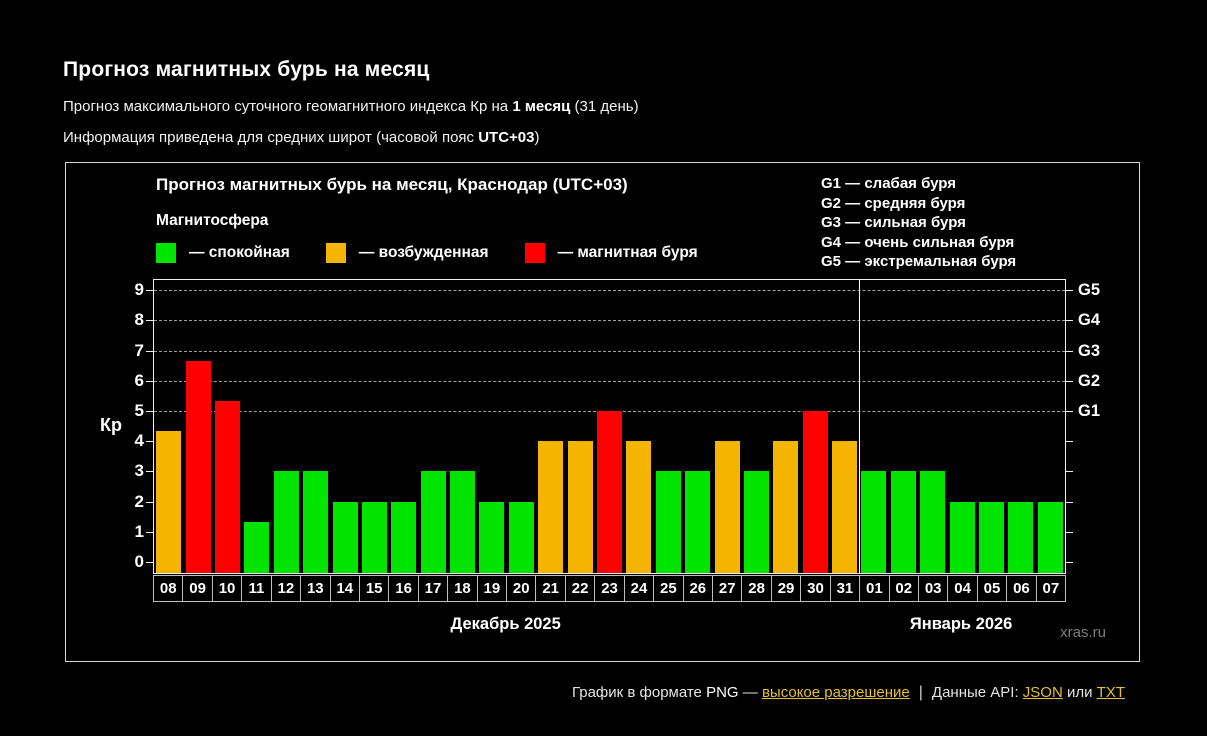 This screenshot has width=1207, height=736. Describe the element at coordinates (534, 253) in the screenshot. I see `legend-swatch-storm` at that location.